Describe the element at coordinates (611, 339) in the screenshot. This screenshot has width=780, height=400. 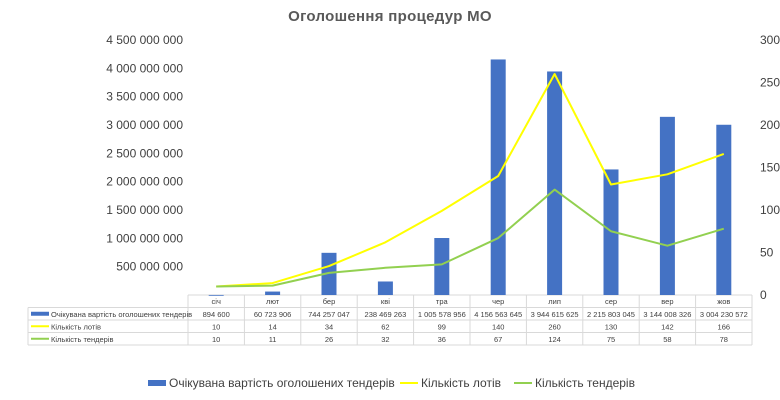
I see `table-cell: 75` at that location.